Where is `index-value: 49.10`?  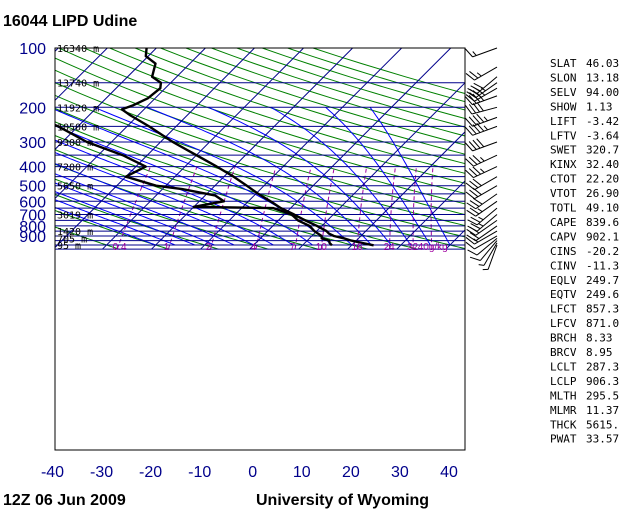
index-value: 49.10 is located at coordinates (602, 208).